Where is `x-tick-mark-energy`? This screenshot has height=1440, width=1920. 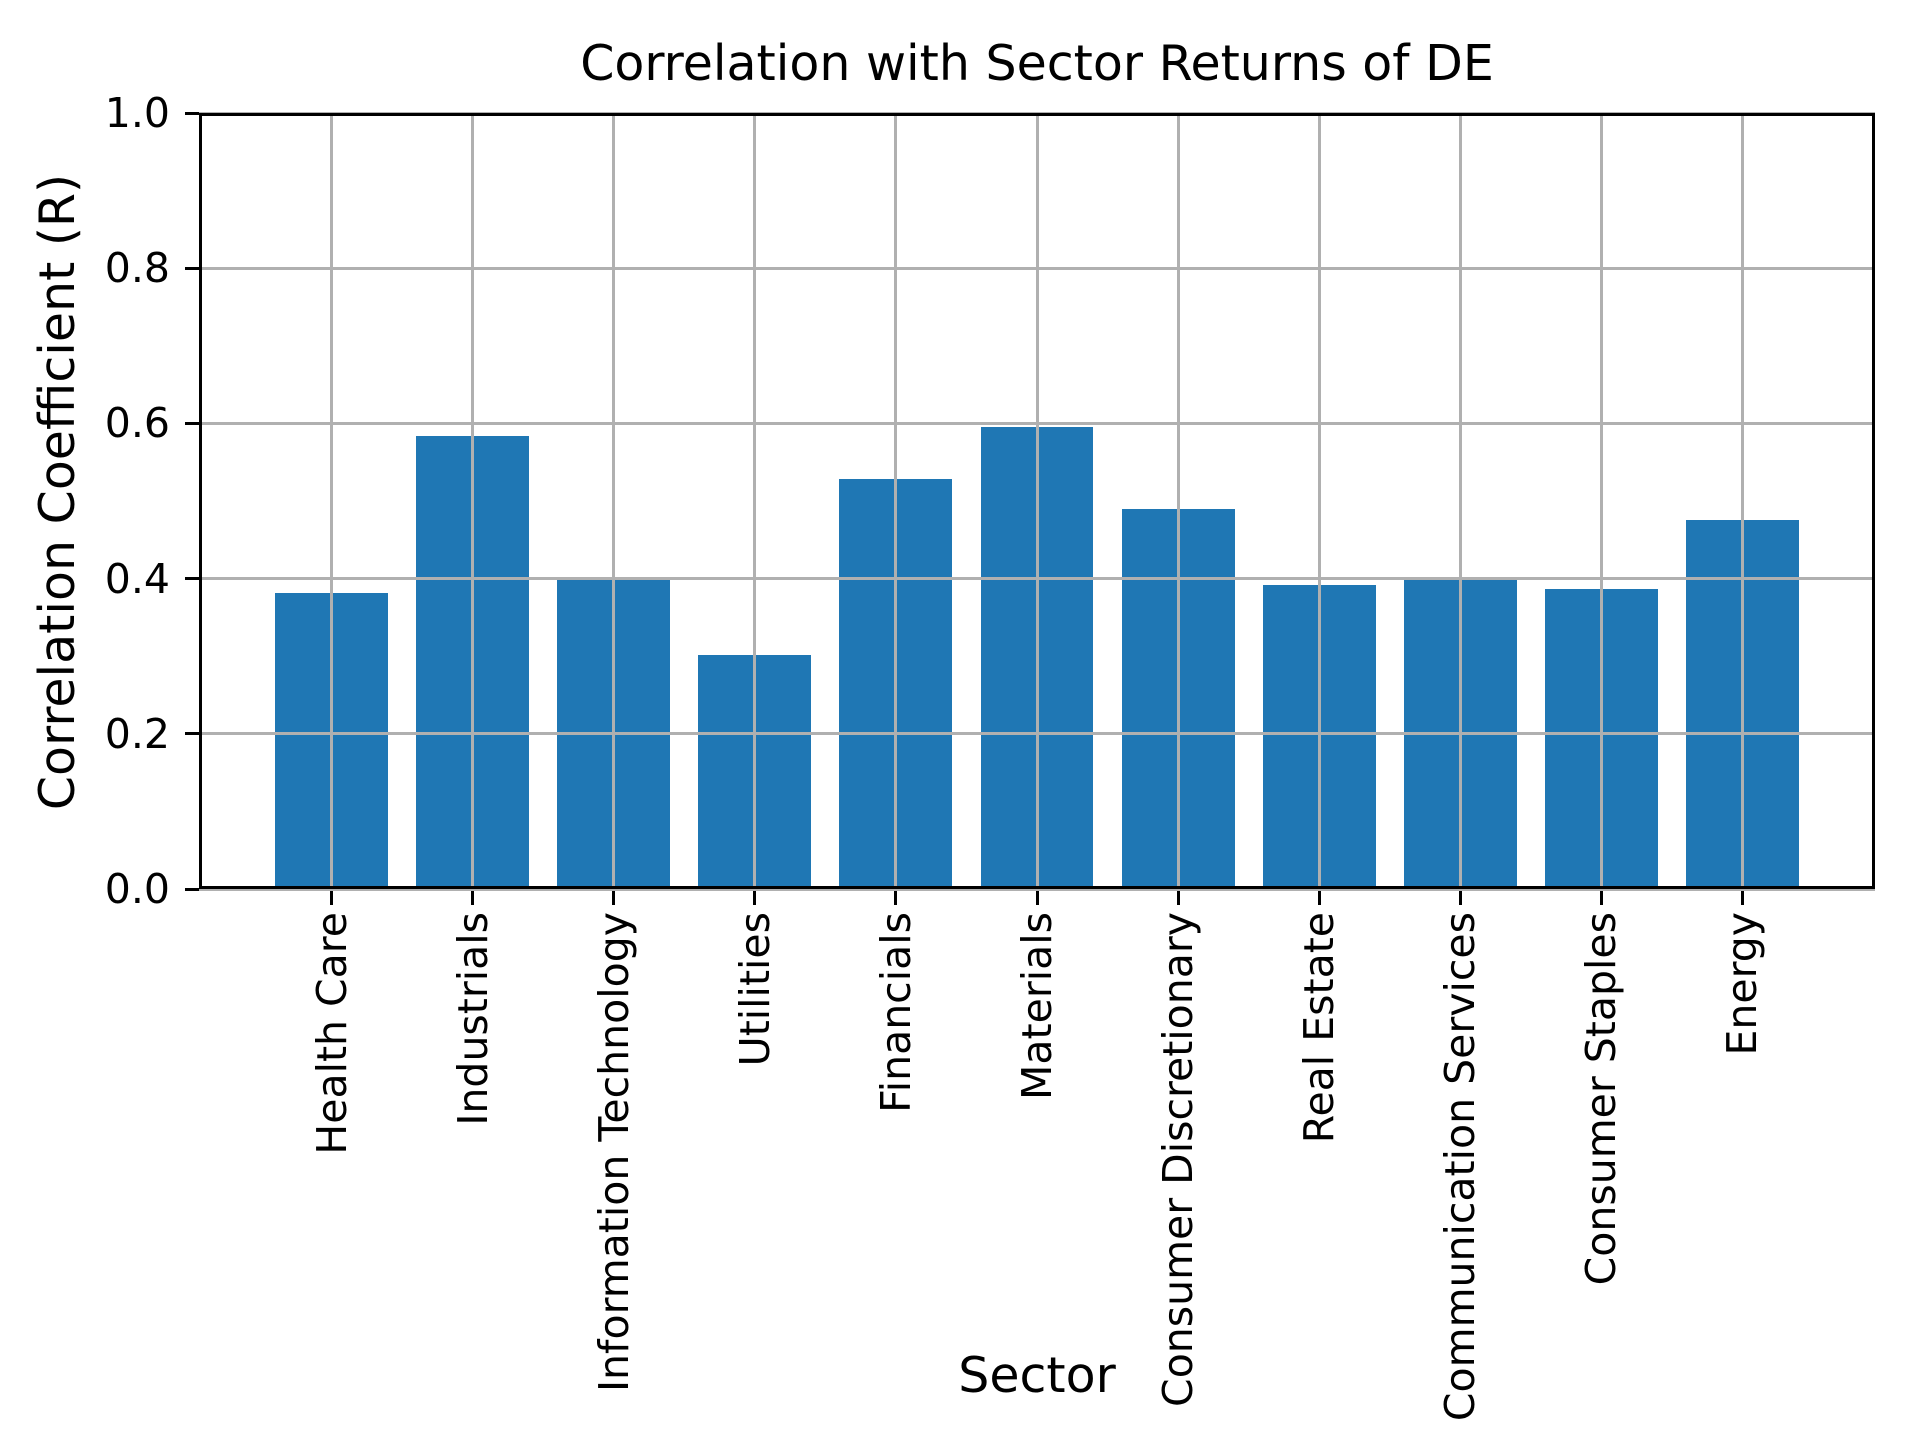
x-tick-mark-energy is located at coordinates (1742, 897).